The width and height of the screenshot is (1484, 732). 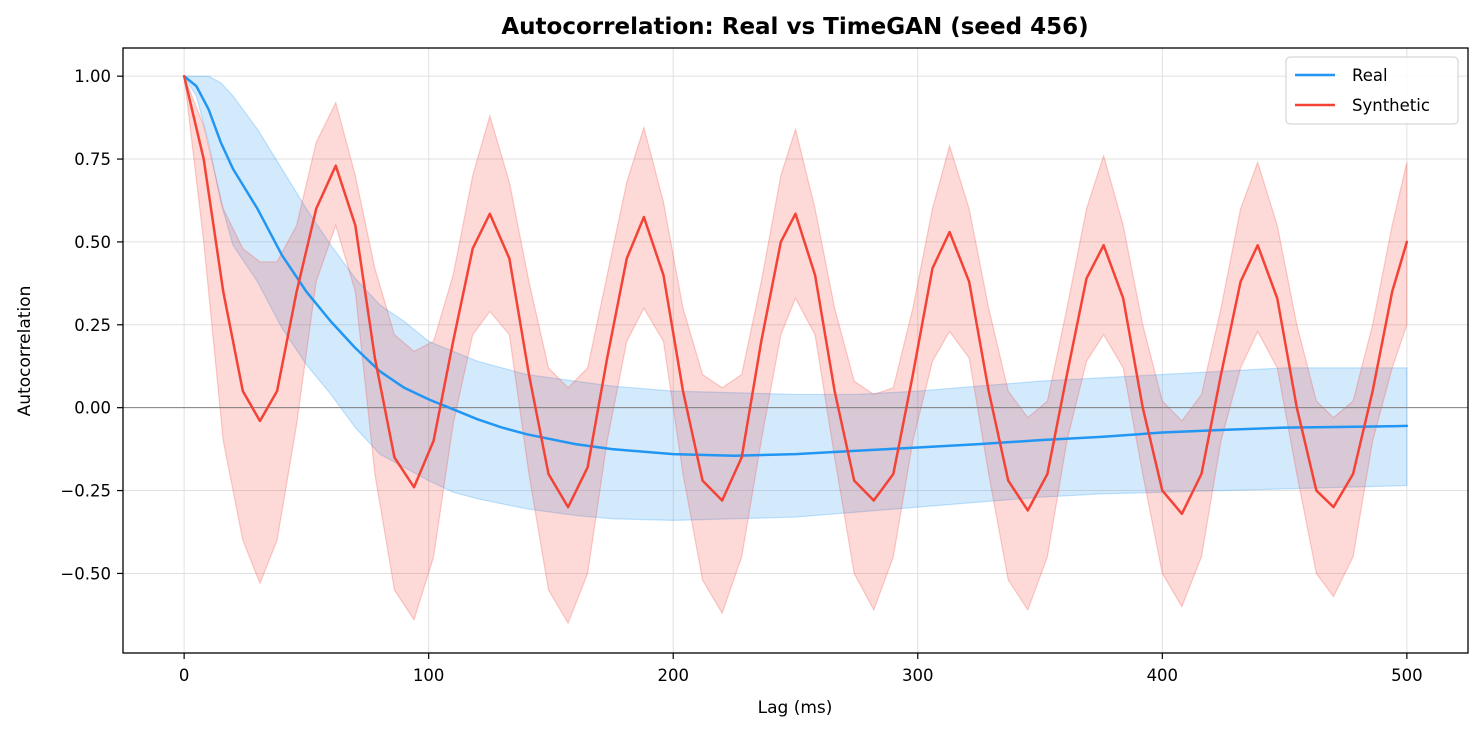 I want to click on x-tick-label: 400, so click(x=1163, y=675).